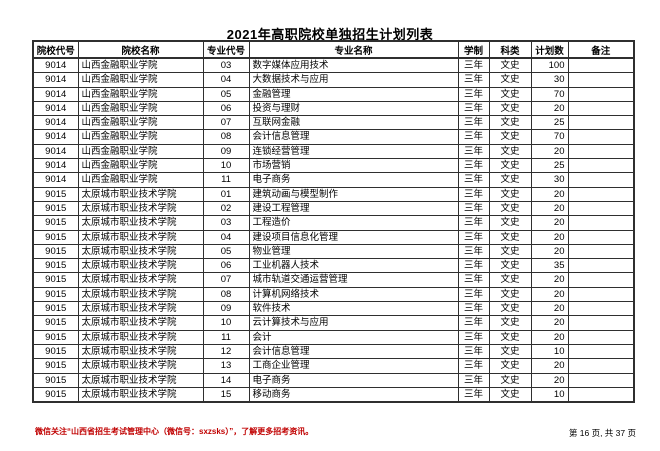  I want to click on cell-major_code: 02, so click(226, 208).